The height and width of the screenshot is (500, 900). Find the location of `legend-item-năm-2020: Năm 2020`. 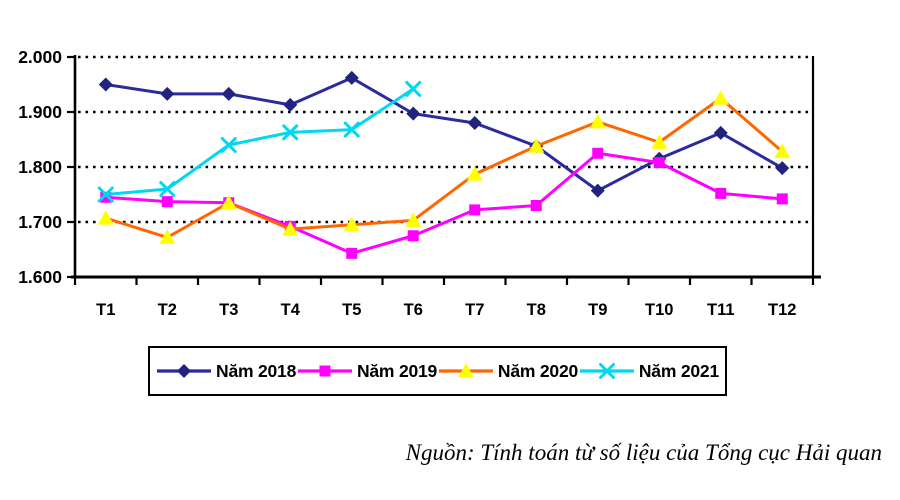

legend-item-năm-2020: Năm 2020 is located at coordinates (508, 371).